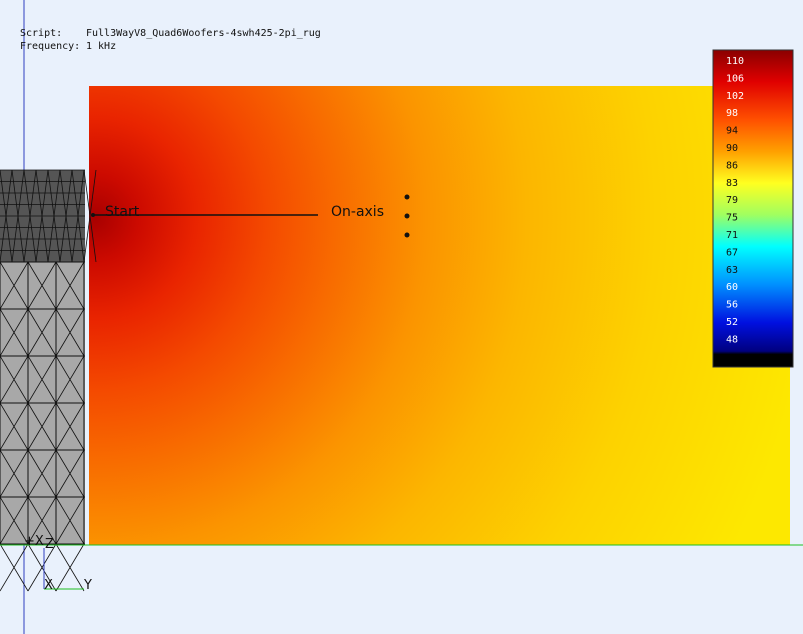  What do you see at coordinates (41, 33) in the screenshot?
I see `script-label: Script:` at bounding box center [41, 33].